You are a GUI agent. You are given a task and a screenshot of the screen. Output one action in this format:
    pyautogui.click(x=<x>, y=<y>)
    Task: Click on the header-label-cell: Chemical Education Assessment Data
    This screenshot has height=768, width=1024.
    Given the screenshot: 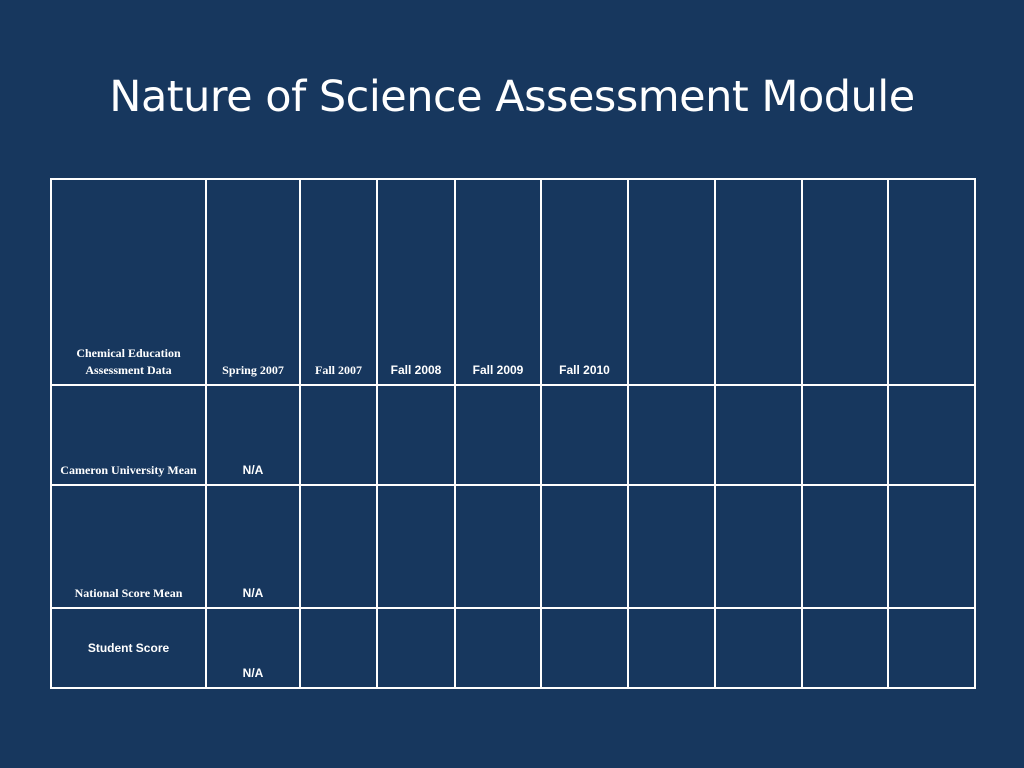 What is the action you would take?
    pyautogui.click(x=128, y=282)
    